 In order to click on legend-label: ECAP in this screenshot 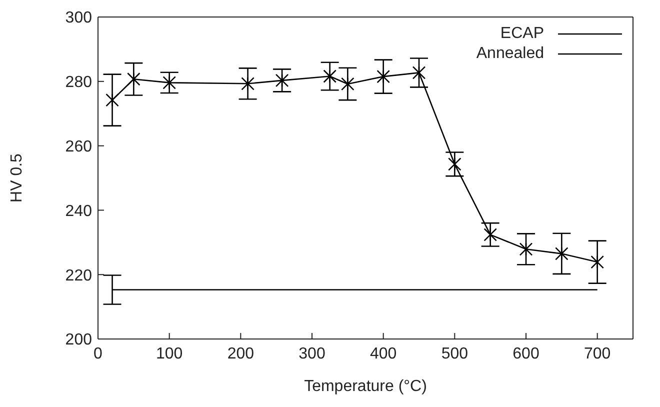, I will do `click(522, 34)`.